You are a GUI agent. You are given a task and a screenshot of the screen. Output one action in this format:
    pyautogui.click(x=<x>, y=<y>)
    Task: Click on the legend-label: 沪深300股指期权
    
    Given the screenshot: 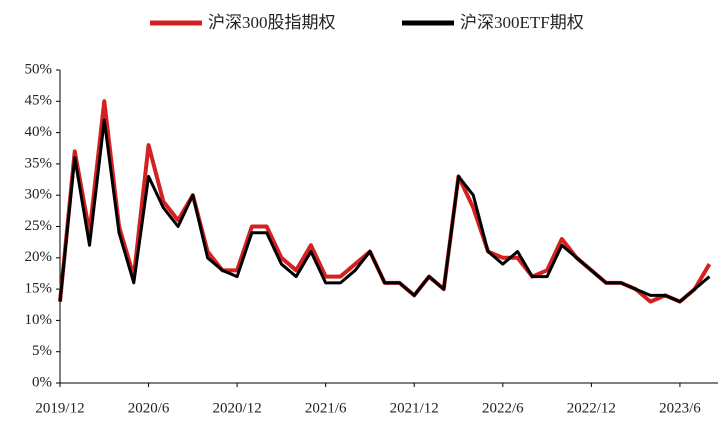 What is the action you would take?
    pyautogui.click(x=272, y=22)
    